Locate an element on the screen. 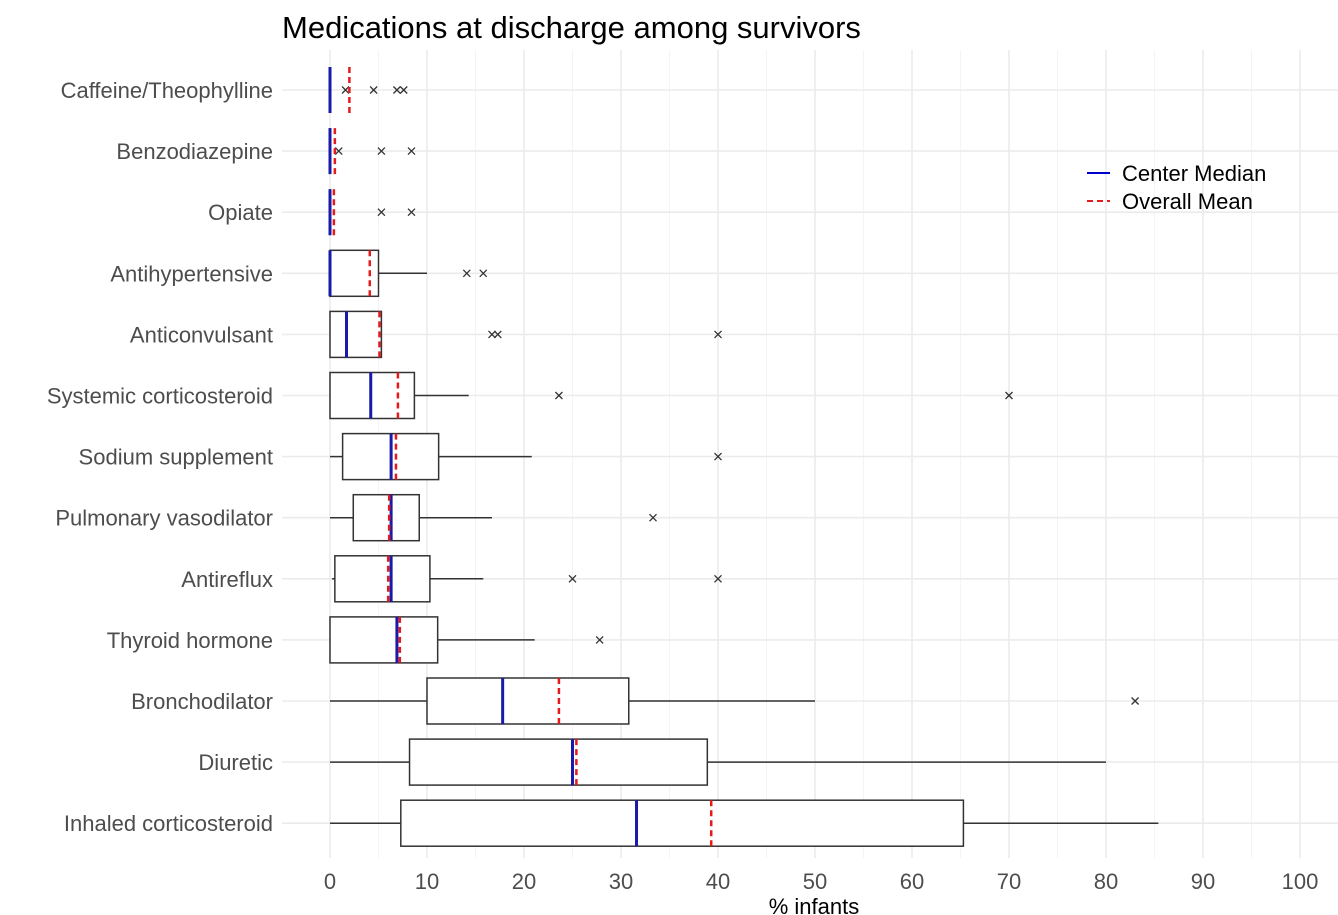 Image resolution: width=1338 pixels, height=915 pixels. legend-item: Overall Mean is located at coordinates (1170, 201).